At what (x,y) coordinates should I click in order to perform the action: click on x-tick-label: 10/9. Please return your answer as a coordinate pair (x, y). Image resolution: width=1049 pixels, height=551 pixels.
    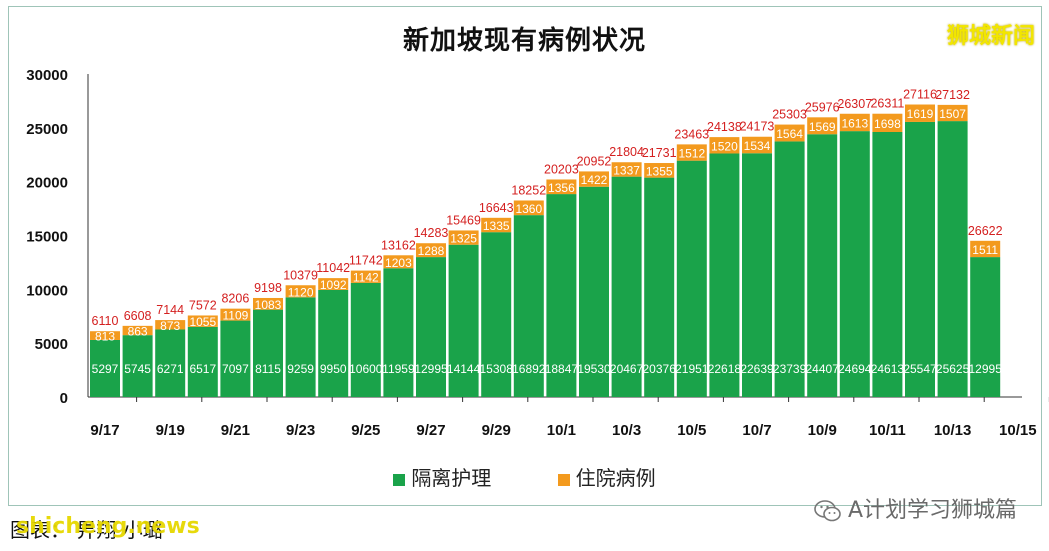
    Looking at the image, I should click on (822, 430).